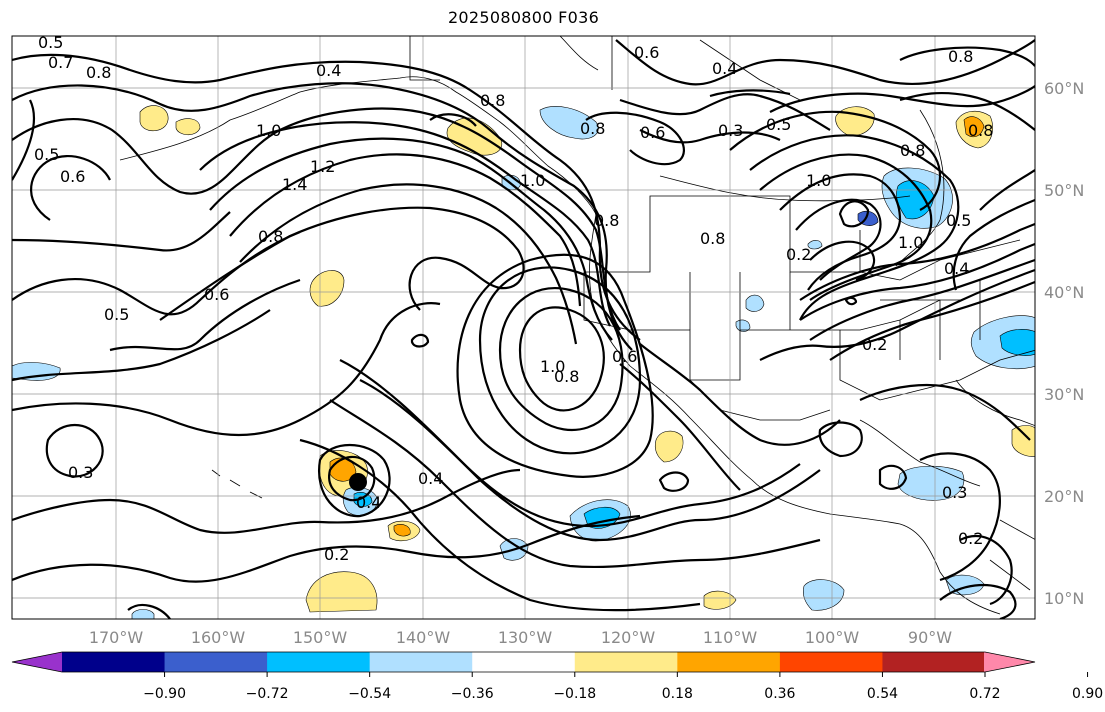 This screenshot has width=1105, height=712. What do you see at coordinates (267, 694) in the screenshot?
I see `colorbar-tick-label: −0.72` at bounding box center [267, 694].